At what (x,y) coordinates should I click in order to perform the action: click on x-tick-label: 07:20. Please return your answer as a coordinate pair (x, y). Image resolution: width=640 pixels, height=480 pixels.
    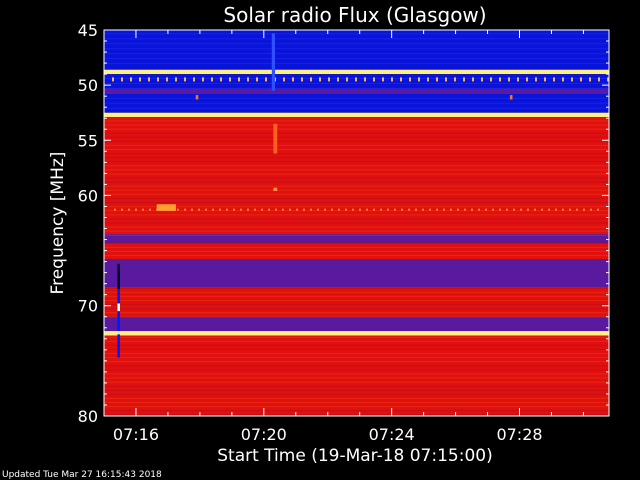
    Looking at the image, I should click on (264, 434).